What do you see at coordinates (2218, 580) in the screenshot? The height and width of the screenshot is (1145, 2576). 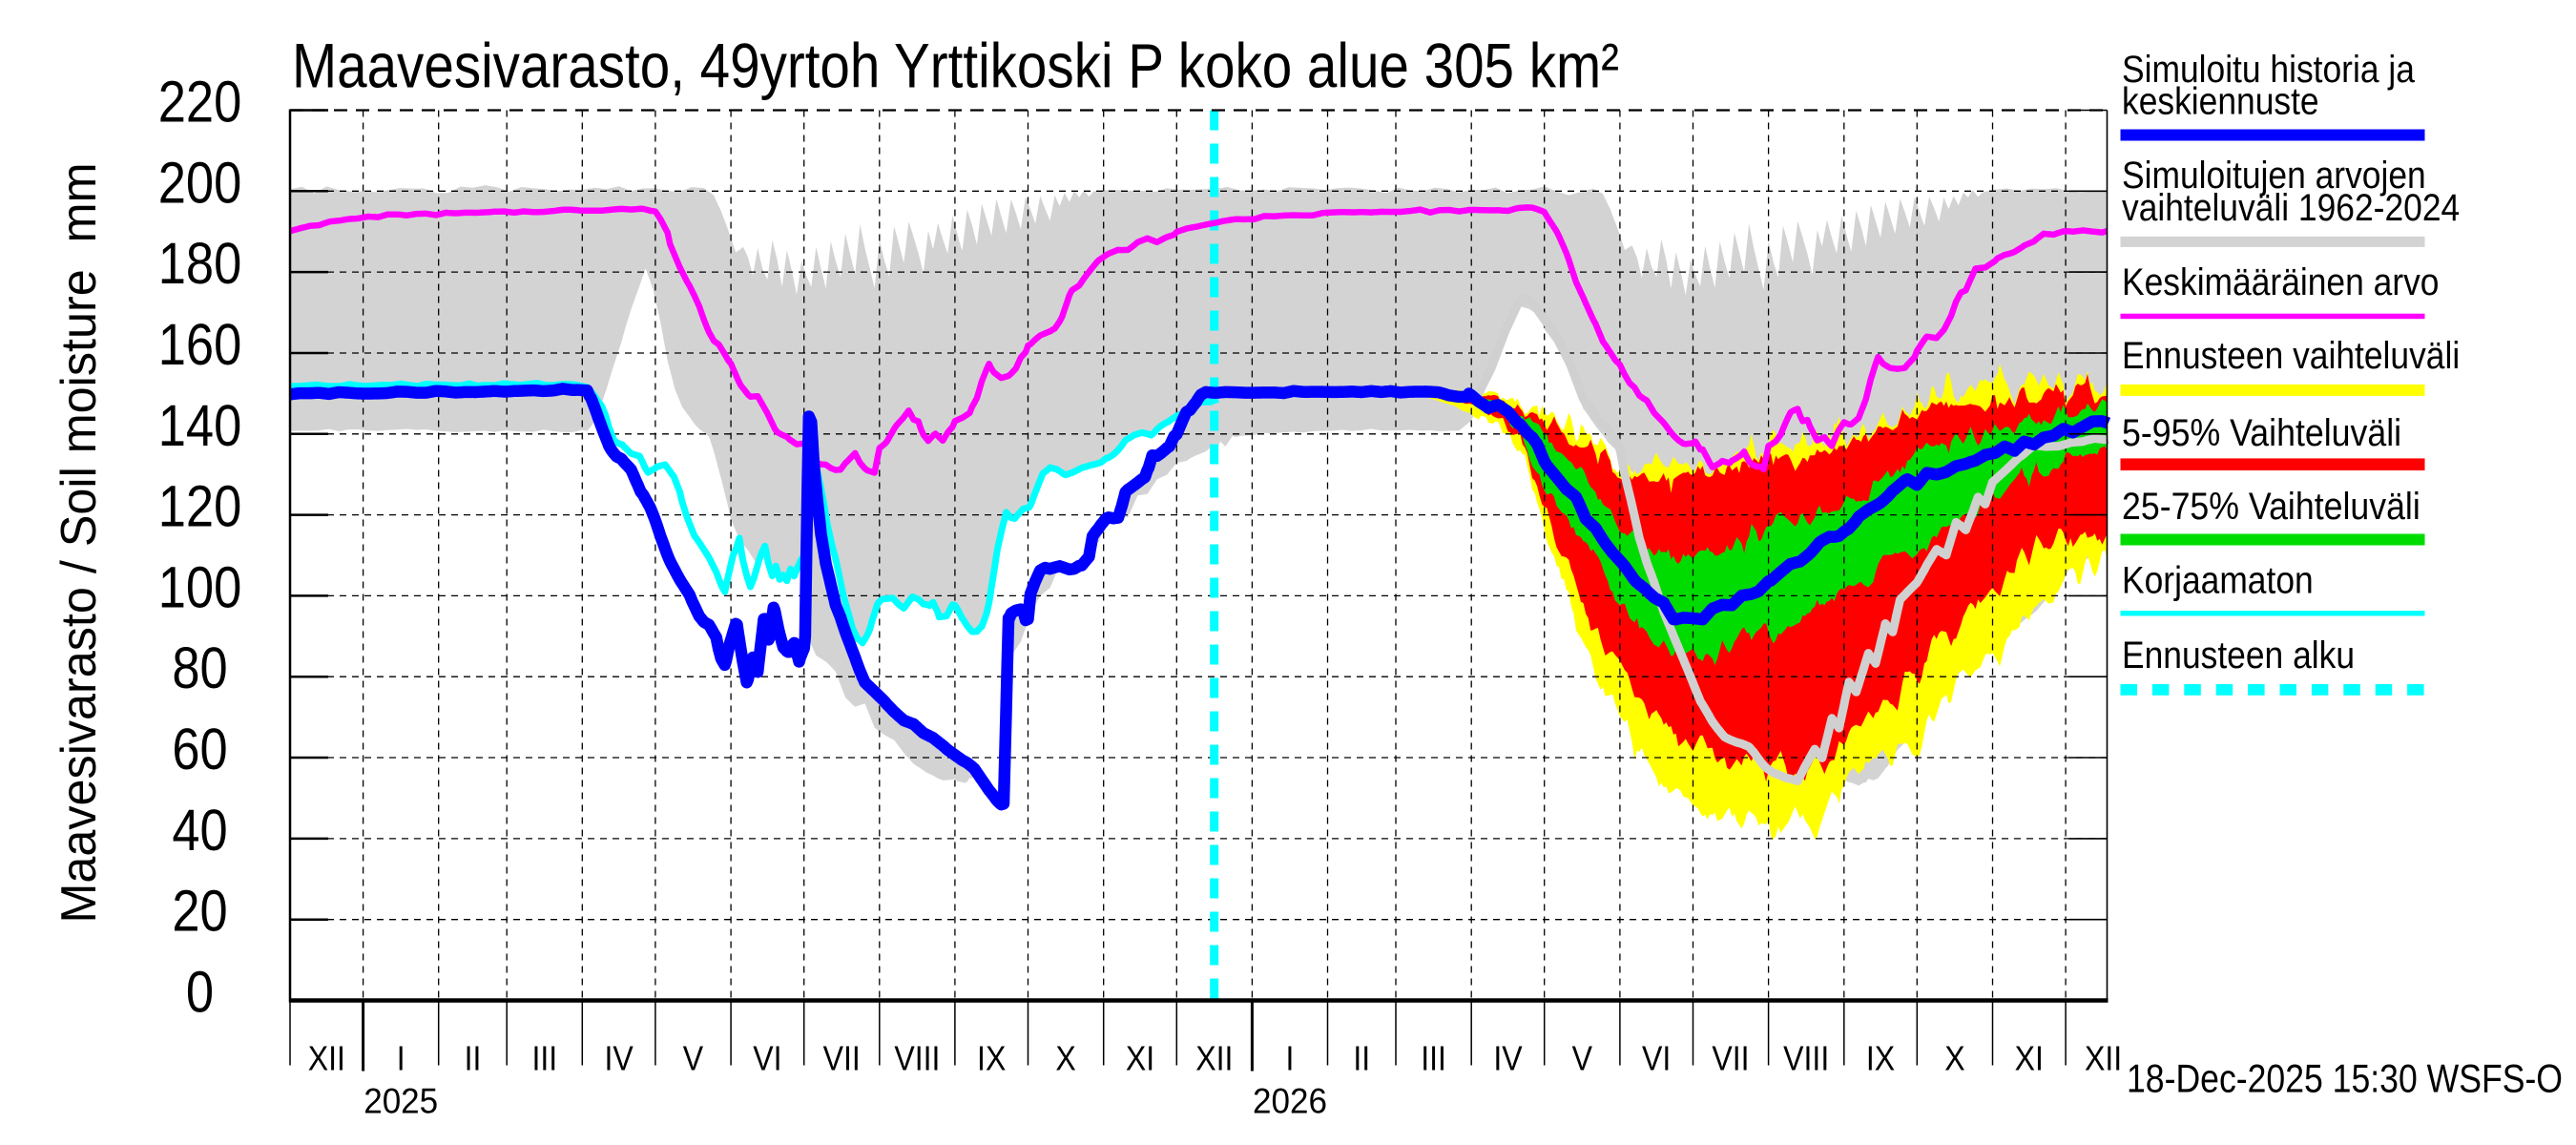 I see `svg-text: Korjaamaton` at bounding box center [2218, 580].